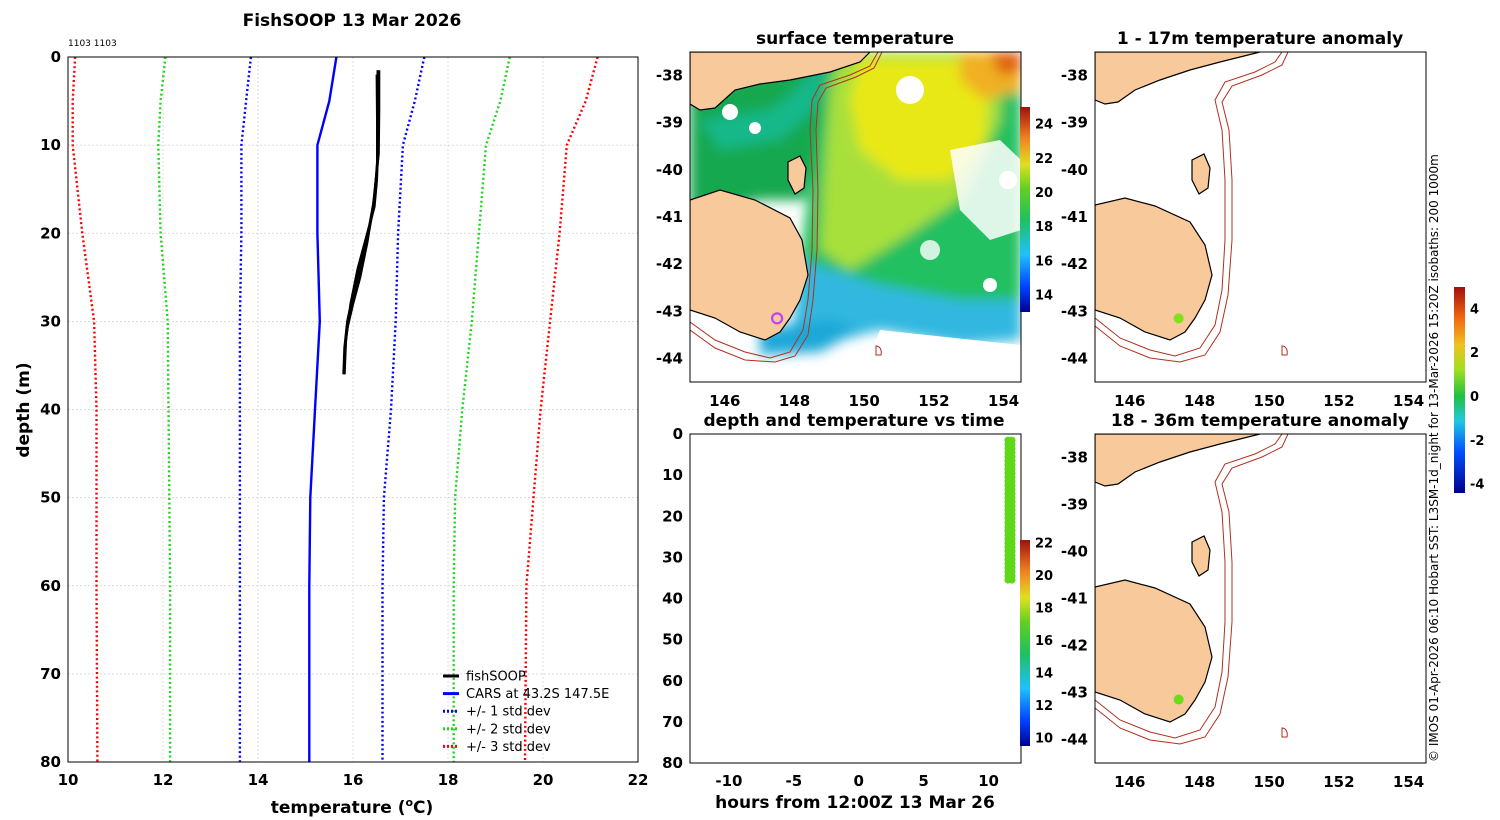  What do you see at coordinates (1044, 125) in the screenshot?
I see `colorbar-tick-label: 24` at bounding box center [1044, 125].